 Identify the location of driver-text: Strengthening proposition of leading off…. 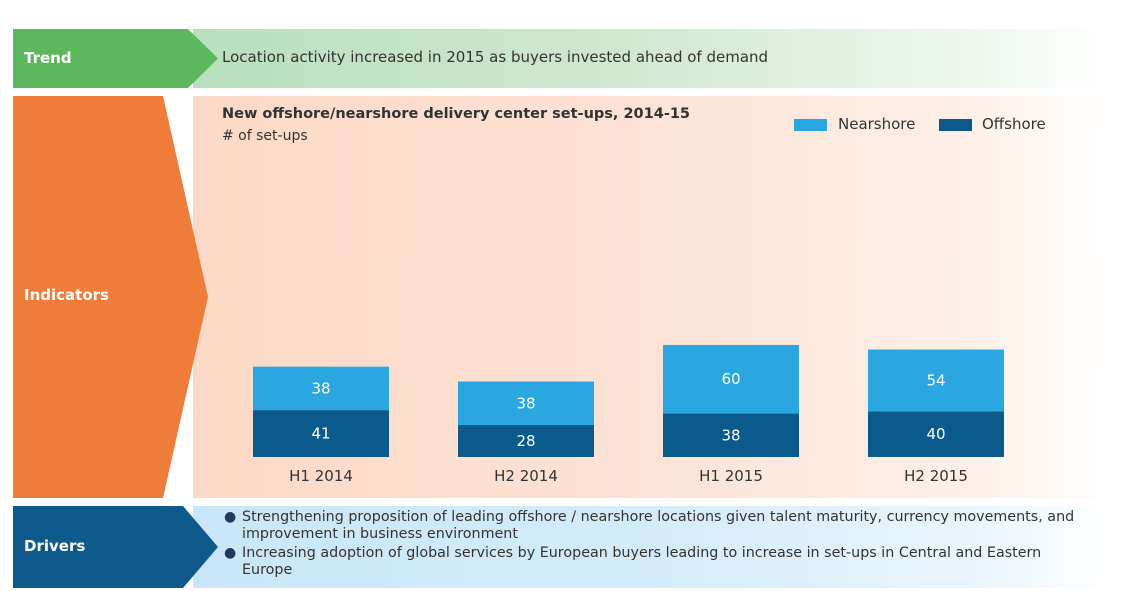
(658, 525).